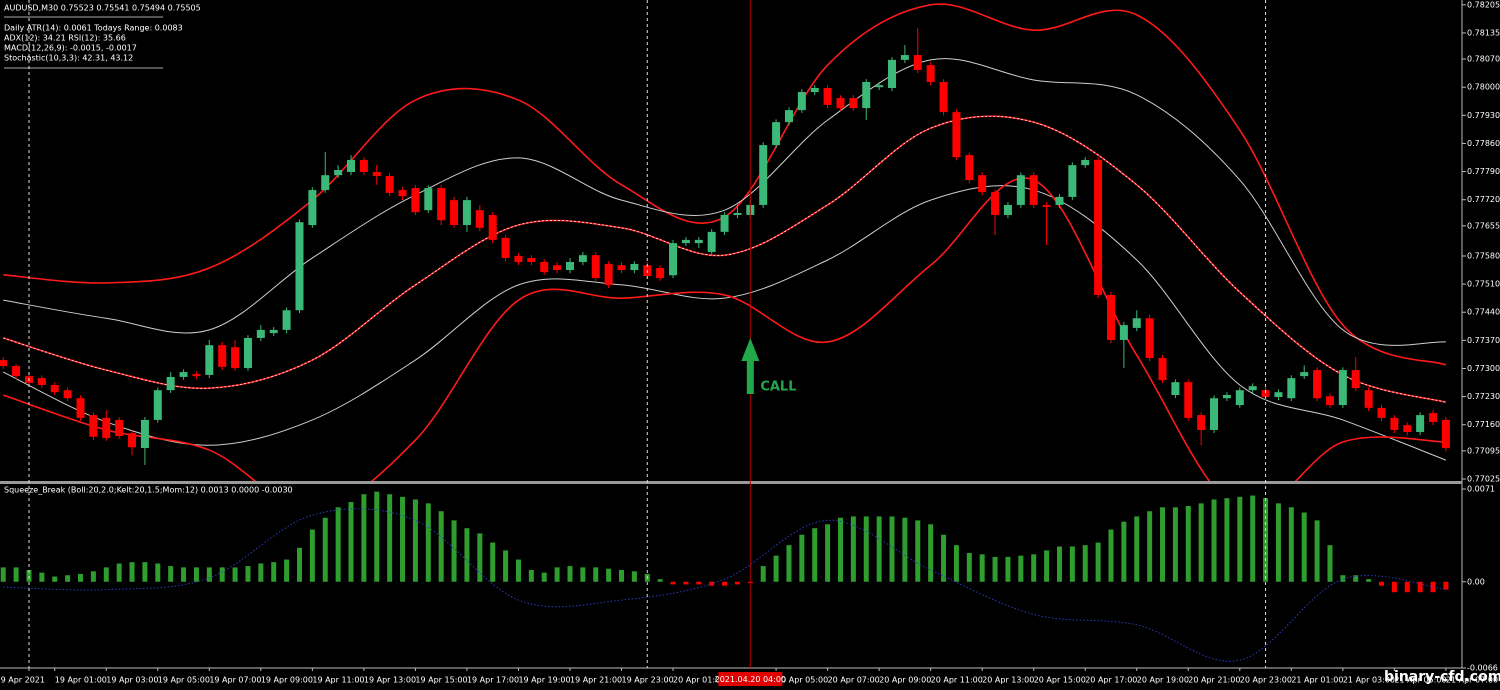 This screenshot has width=1500, height=690. Describe the element at coordinates (1483, 87) in the screenshot. I see `y-tick-label: 0.78000` at that location.